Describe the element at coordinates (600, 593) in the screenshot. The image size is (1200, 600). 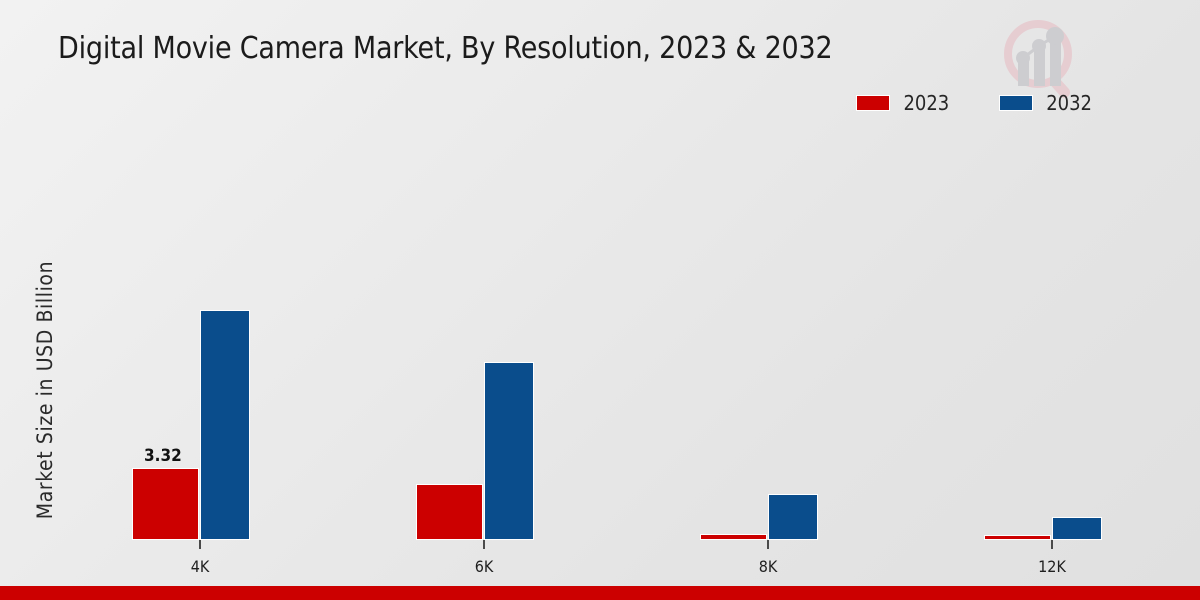
I see `bottom-accent-strip` at that location.